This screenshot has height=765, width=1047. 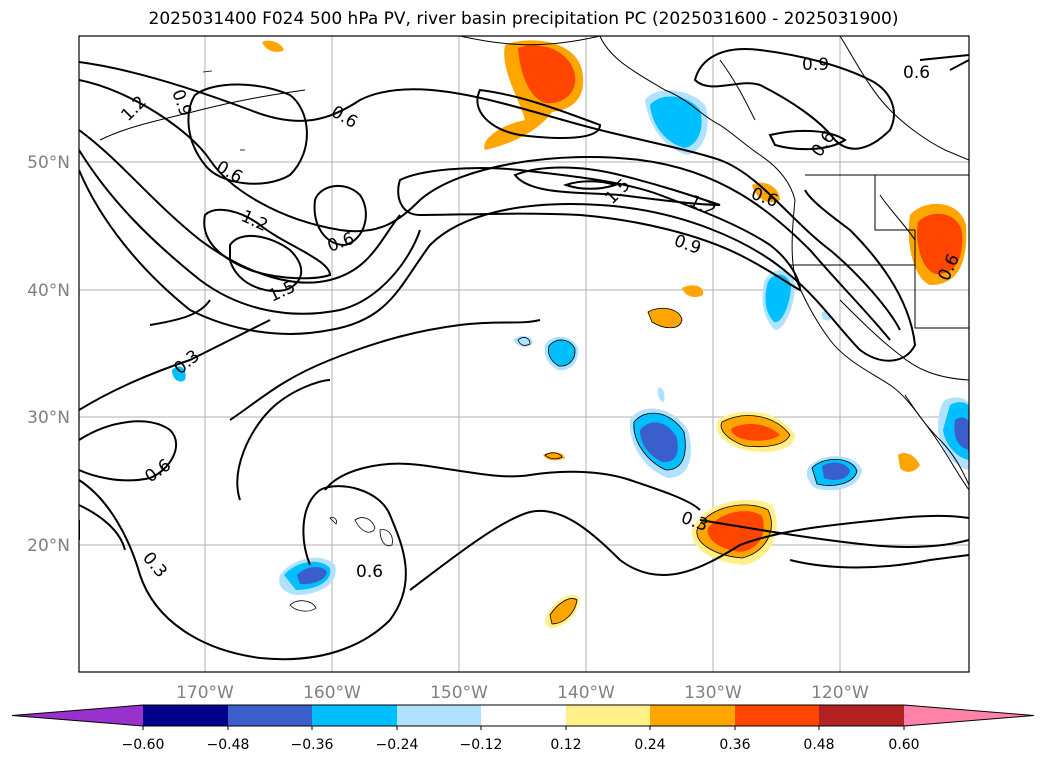 I want to click on lon-label: 140°W, so click(x=586, y=693).